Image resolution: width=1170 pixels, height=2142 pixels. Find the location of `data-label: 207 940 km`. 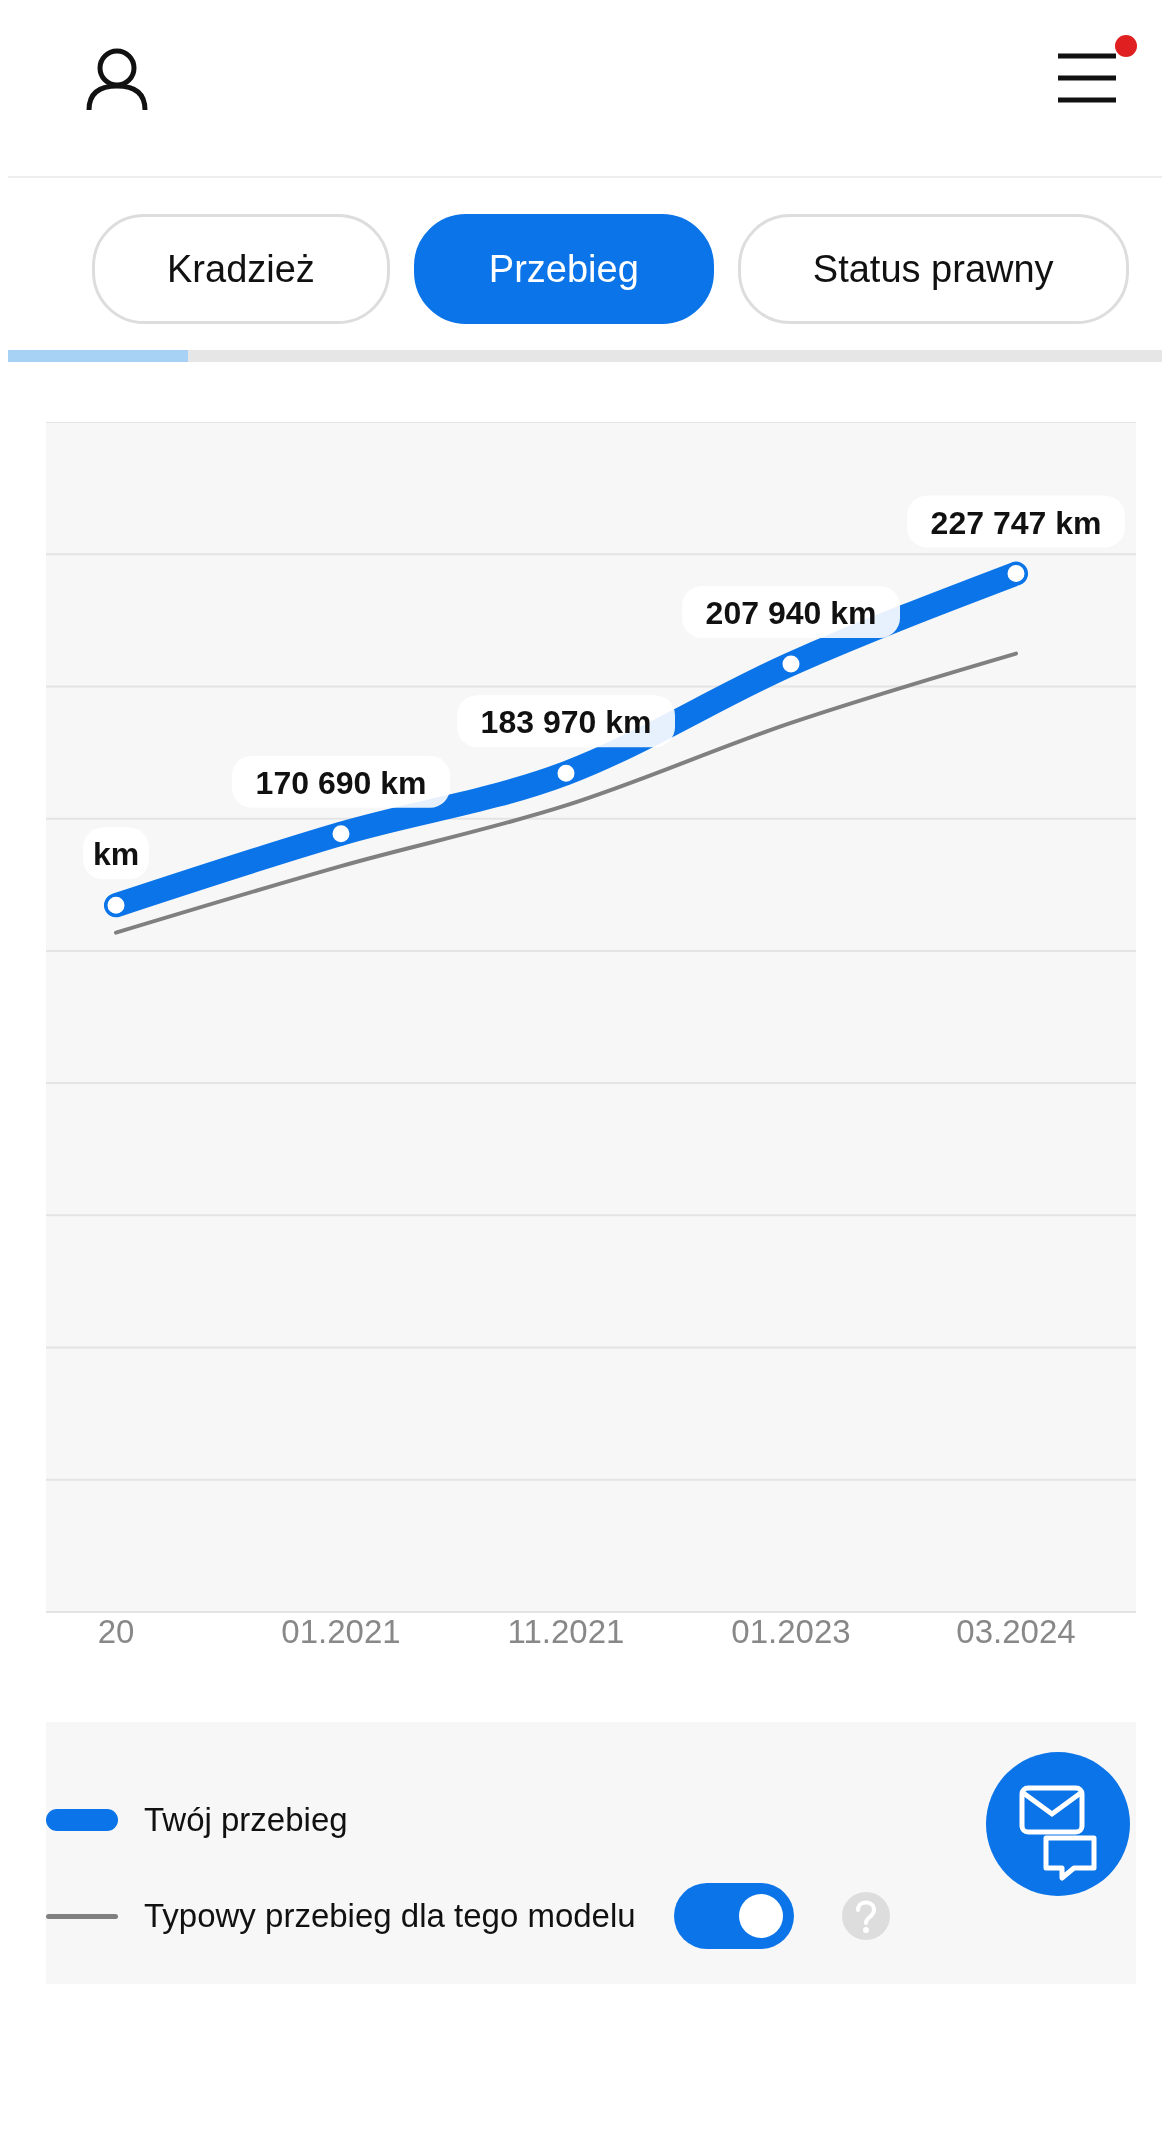

data-label: 207 940 km is located at coordinates (791, 612).